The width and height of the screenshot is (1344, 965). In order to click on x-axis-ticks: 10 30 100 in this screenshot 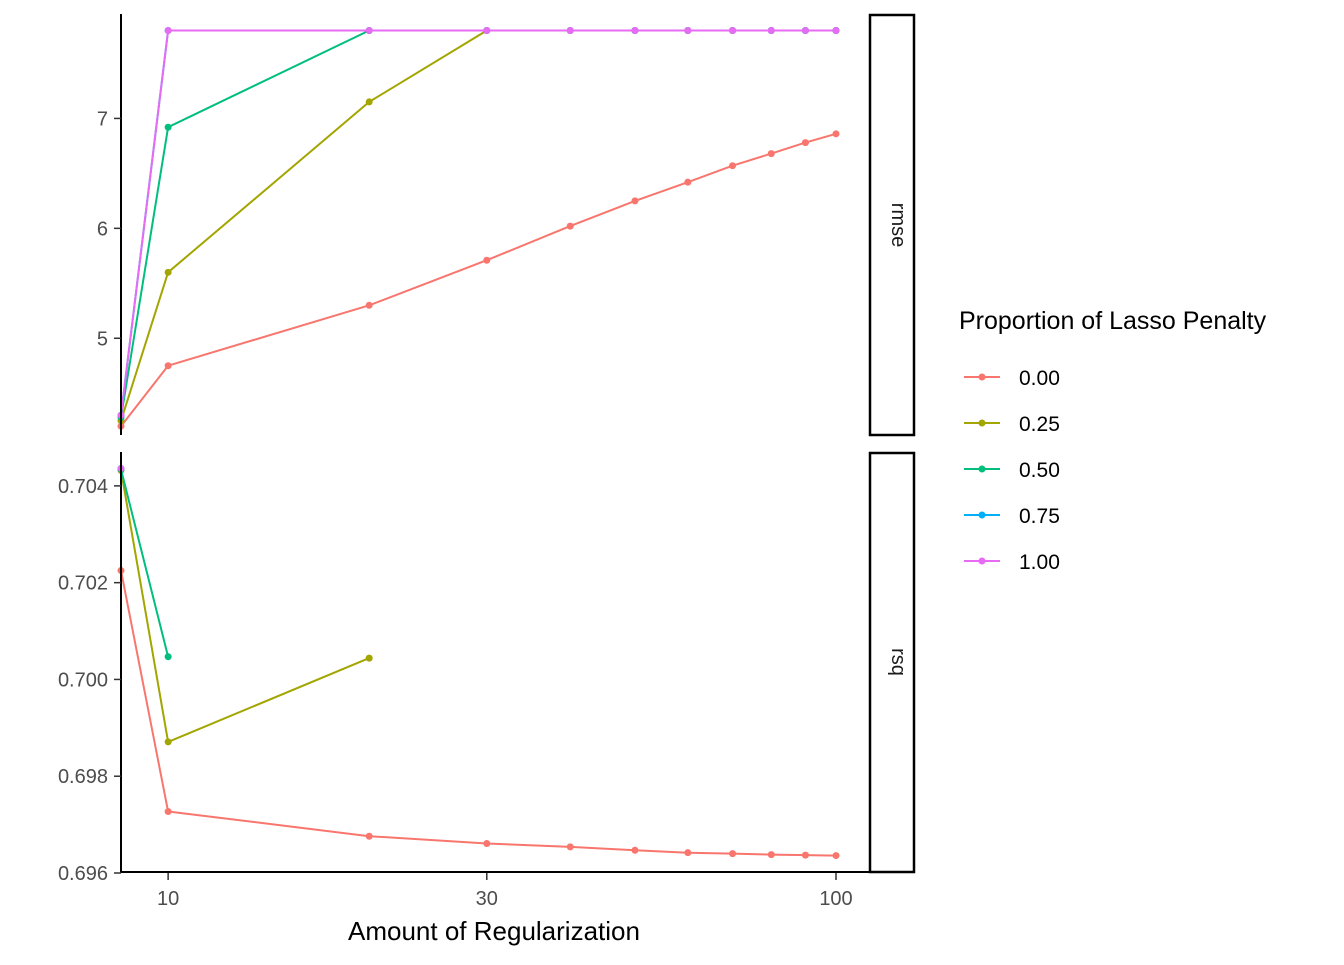, I will do `click(505, 891)`.